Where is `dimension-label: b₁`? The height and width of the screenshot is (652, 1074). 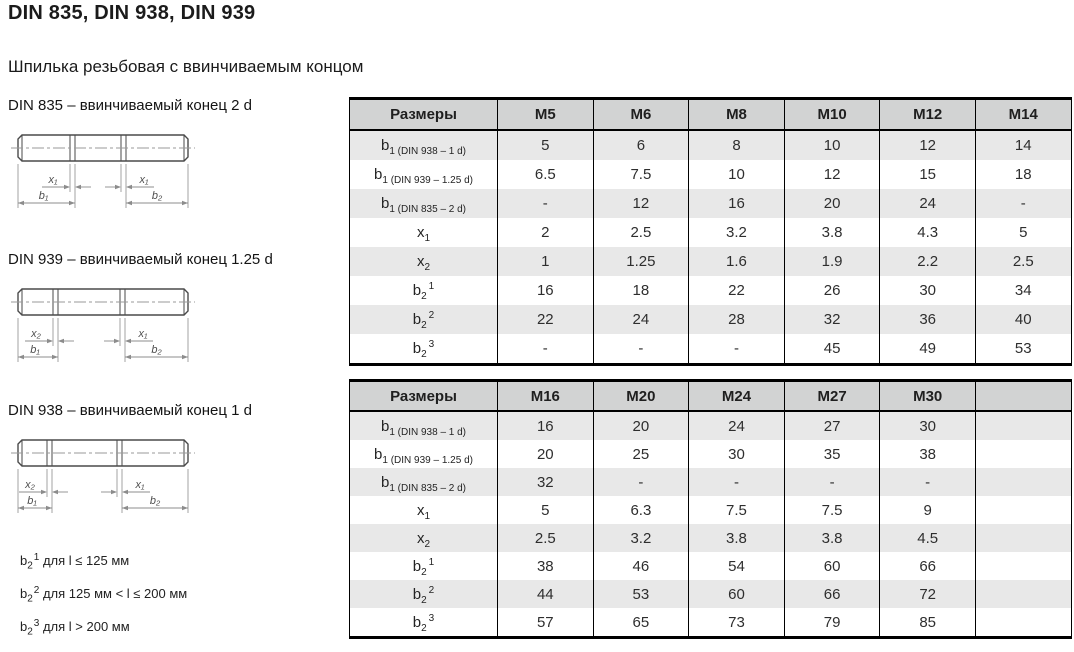
dimension-label: b₁ is located at coordinates (44, 196).